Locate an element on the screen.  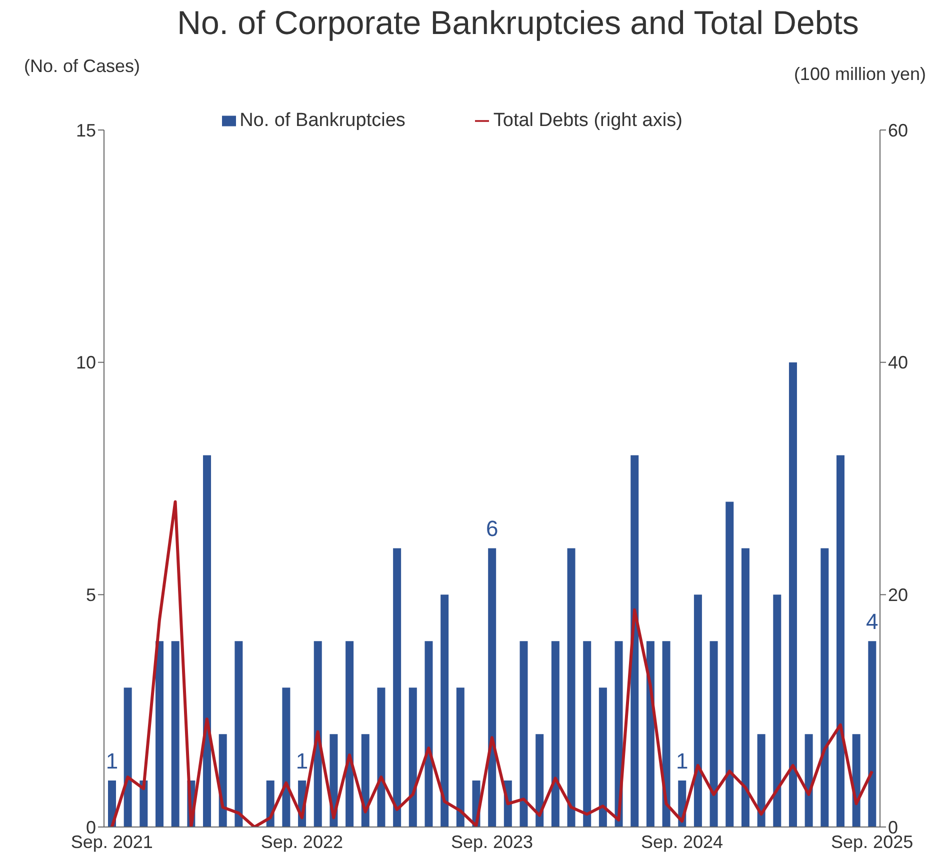
y2-tick-label: 60 is located at coordinates (898, 130).